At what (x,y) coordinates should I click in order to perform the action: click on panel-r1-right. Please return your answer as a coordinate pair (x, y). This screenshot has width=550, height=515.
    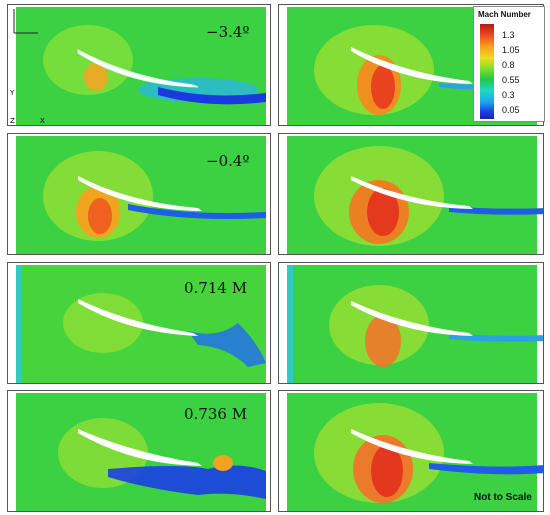
    Looking at the image, I should click on (411, 65).